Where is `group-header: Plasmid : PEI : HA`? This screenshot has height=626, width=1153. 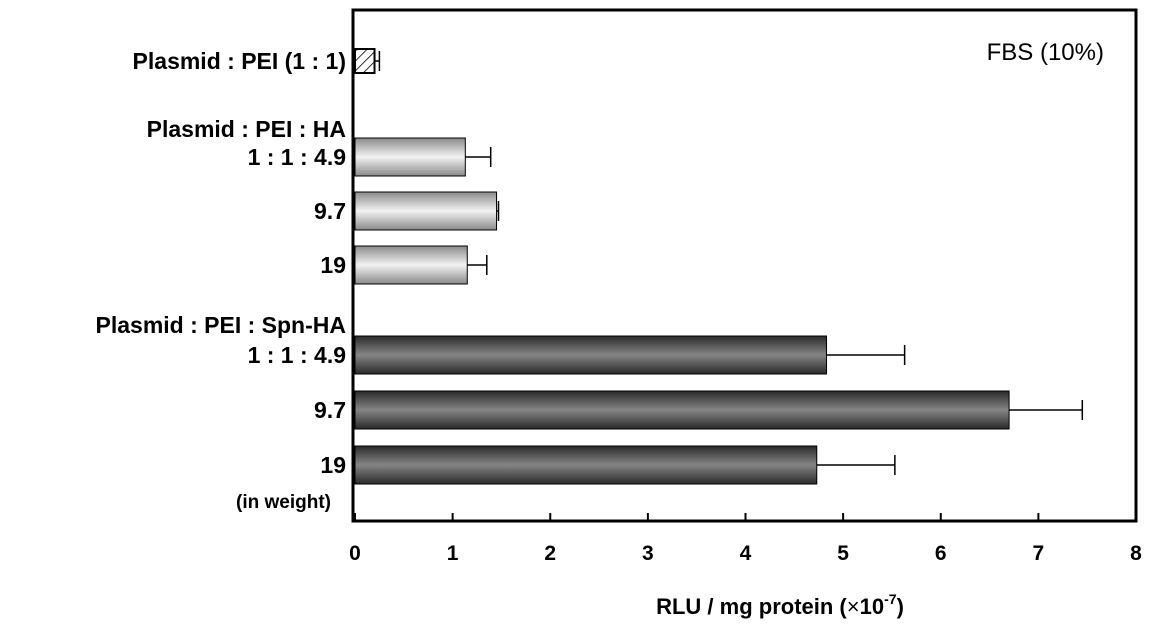 group-header: Plasmid : PEI : HA is located at coordinates (246, 129).